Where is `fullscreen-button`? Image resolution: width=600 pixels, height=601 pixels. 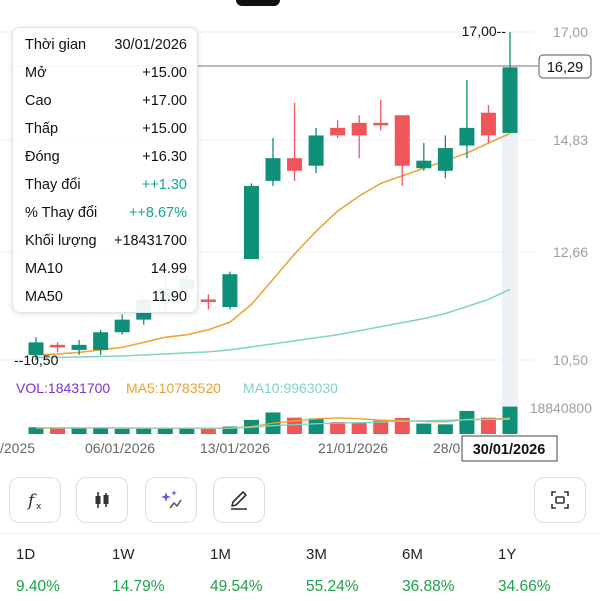
fullscreen-button is located at coordinates (560, 500).